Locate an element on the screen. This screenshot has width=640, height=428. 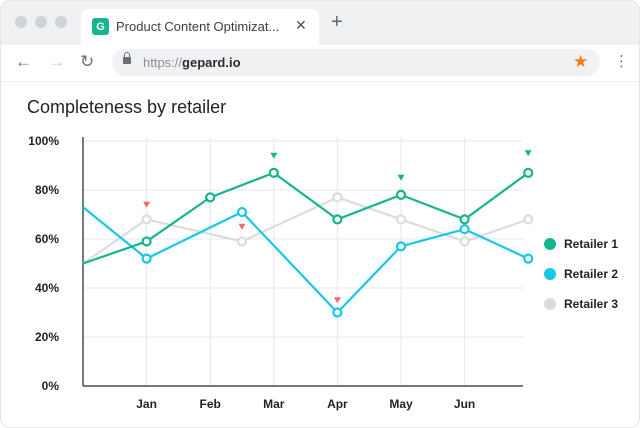
y-tick-label: 100% is located at coordinates (43, 141).